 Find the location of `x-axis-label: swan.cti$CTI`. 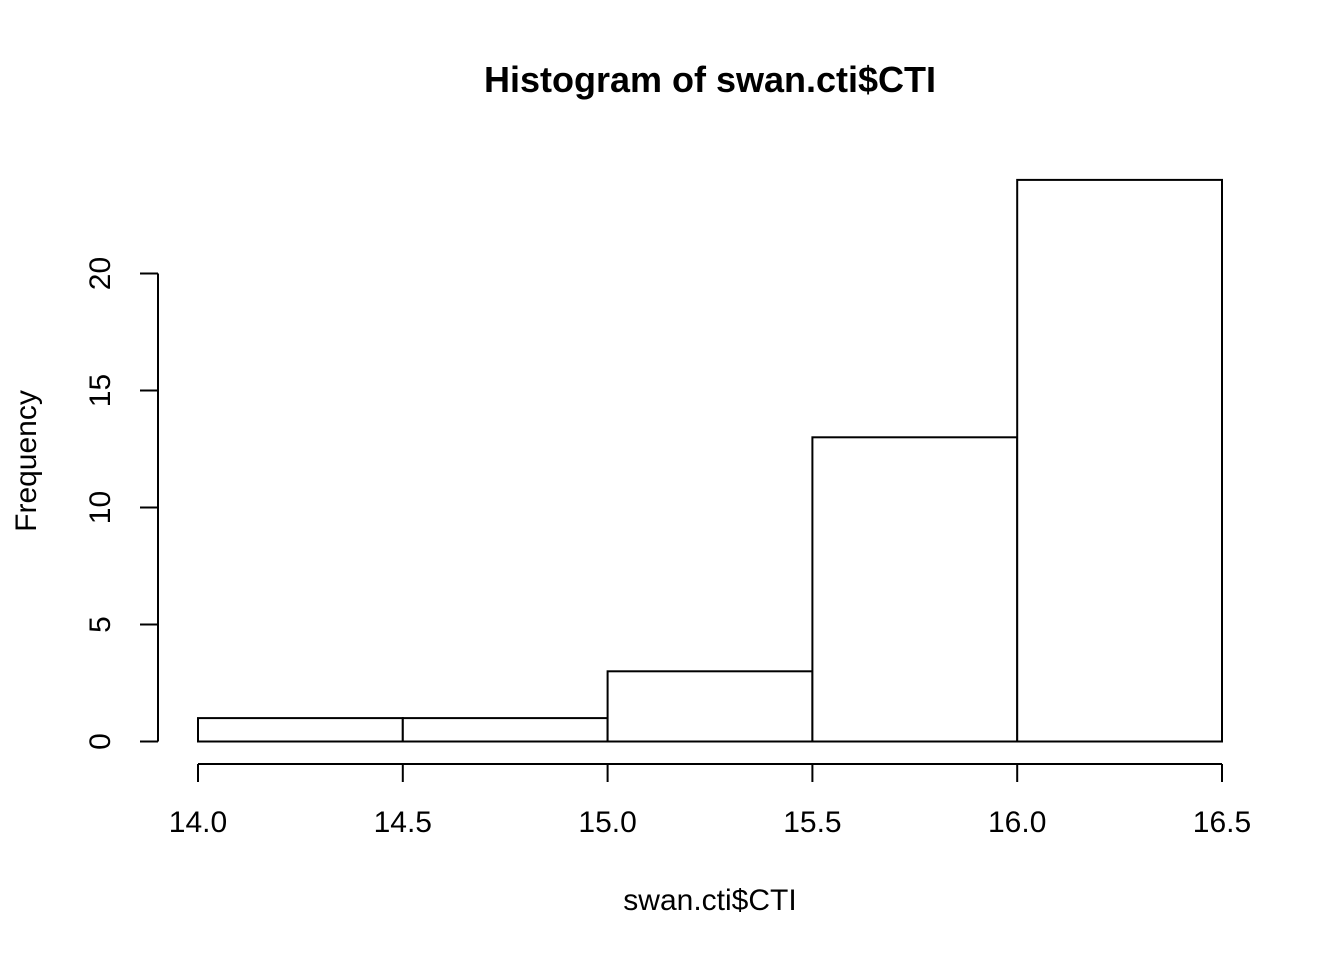

x-axis-label: swan.cti$CTI is located at coordinates (709, 900).